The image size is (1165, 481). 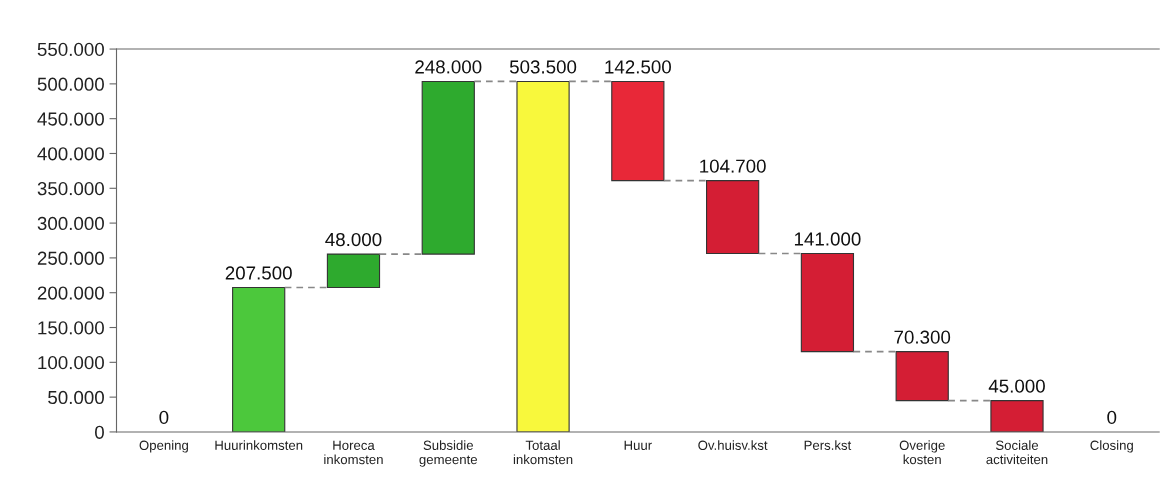 What do you see at coordinates (71, 363) in the screenshot?
I see `y-tick-label: 100.000` at bounding box center [71, 363].